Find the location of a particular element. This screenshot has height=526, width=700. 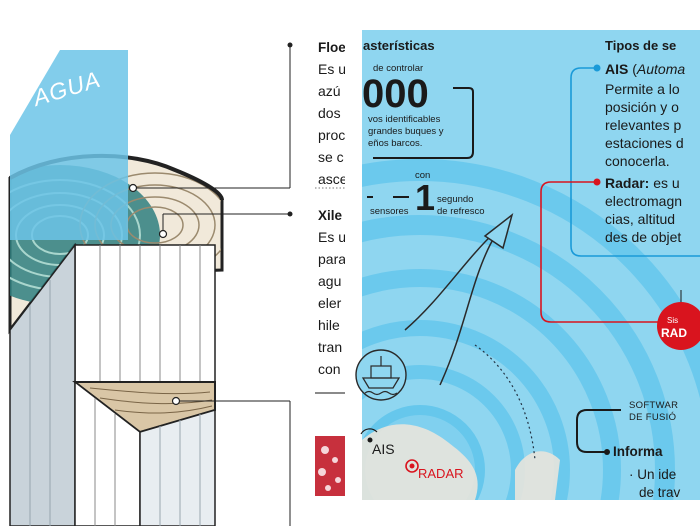

ais-map-label: AIS is located at coordinates (383, 449).